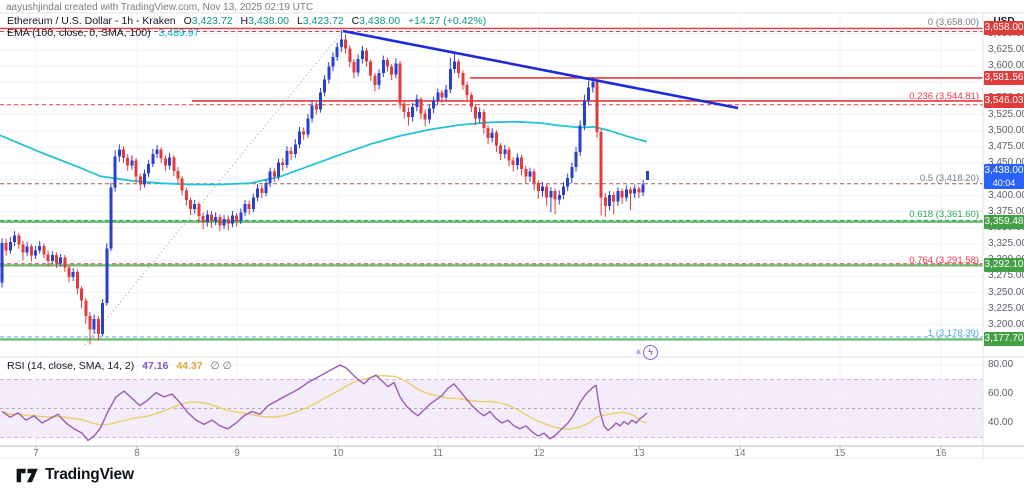  I want to click on ohlc-high-value: 3,438.00, so click(269, 21).